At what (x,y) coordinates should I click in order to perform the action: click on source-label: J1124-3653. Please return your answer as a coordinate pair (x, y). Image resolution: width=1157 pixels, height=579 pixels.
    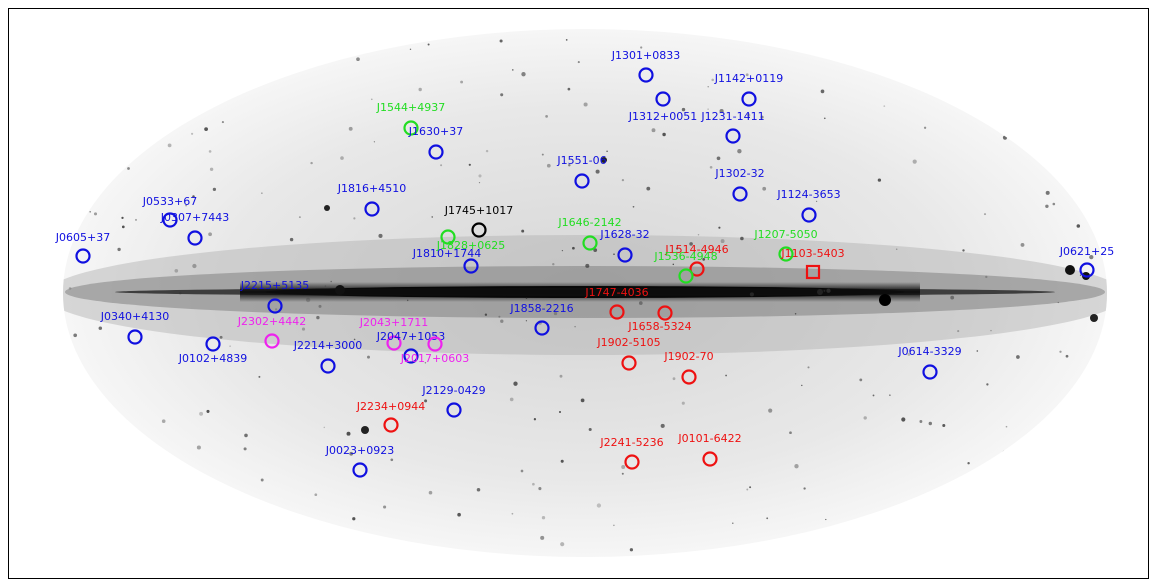
    Looking at the image, I should click on (808, 194).